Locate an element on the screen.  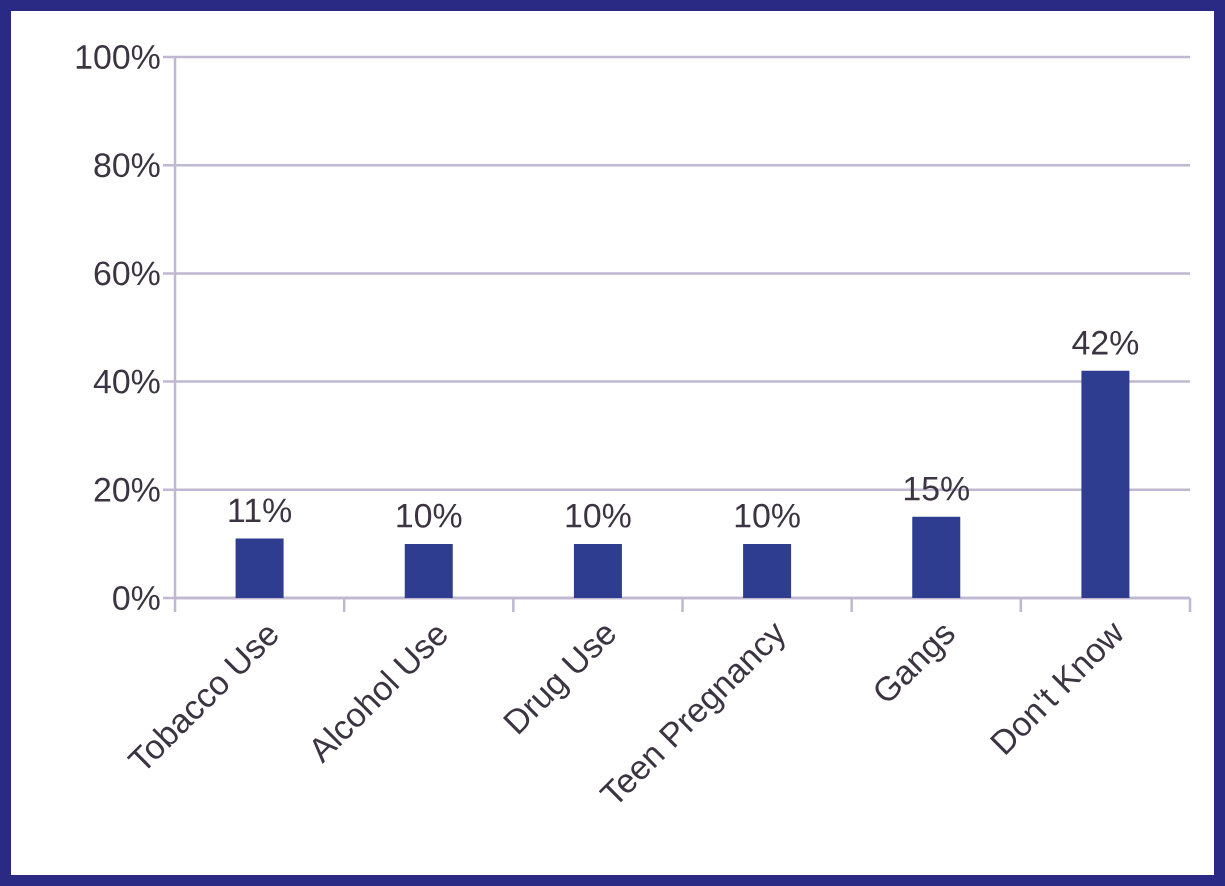
y-tick-label: 60% is located at coordinates (127, 273).